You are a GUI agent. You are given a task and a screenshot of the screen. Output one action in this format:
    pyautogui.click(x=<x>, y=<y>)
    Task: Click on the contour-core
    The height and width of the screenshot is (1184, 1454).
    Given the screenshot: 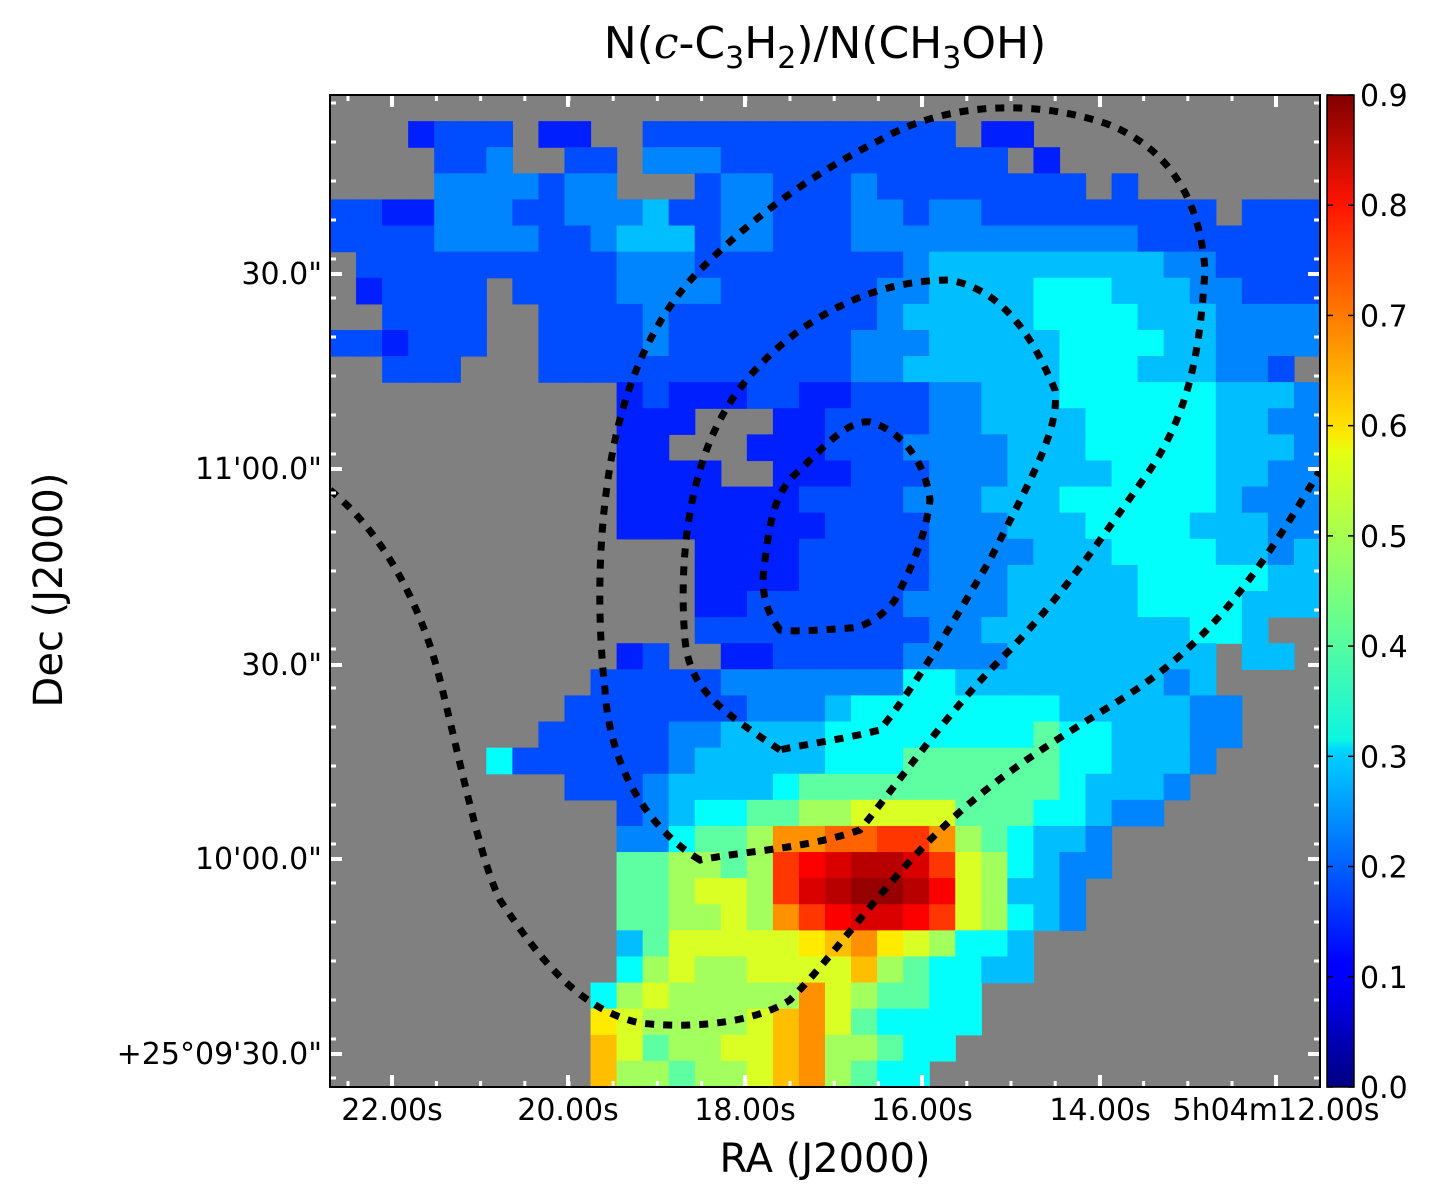 What is the action you would take?
    pyautogui.click(x=846, y=526)
    